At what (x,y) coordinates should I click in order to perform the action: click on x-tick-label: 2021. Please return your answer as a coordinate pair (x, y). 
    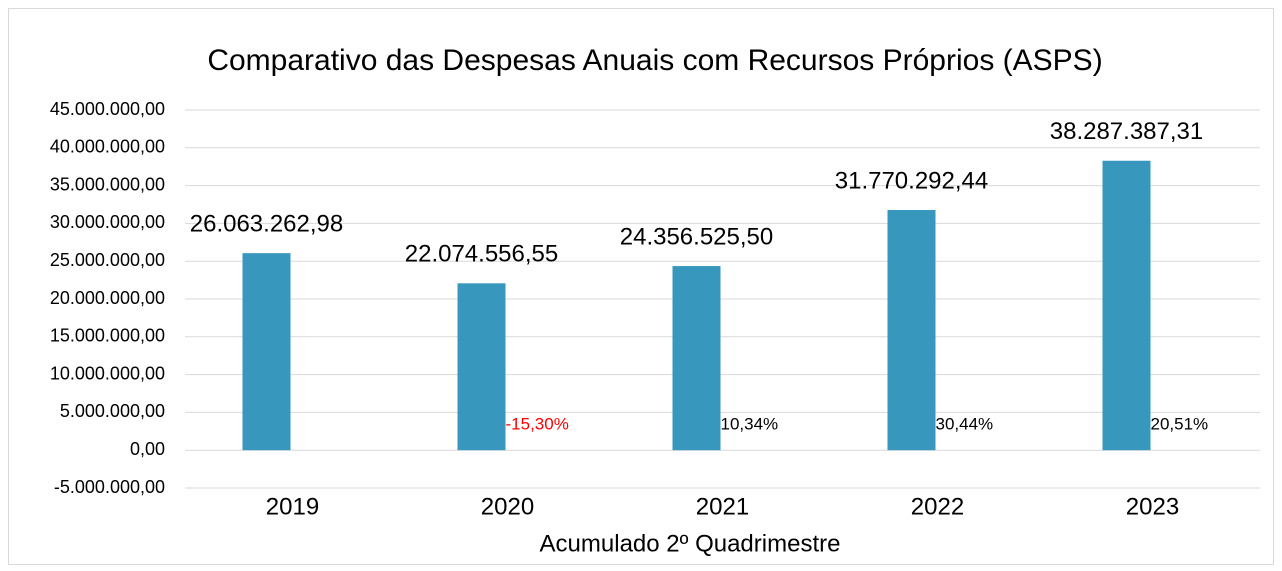
    Looking at the image, I should click on (722, 506).